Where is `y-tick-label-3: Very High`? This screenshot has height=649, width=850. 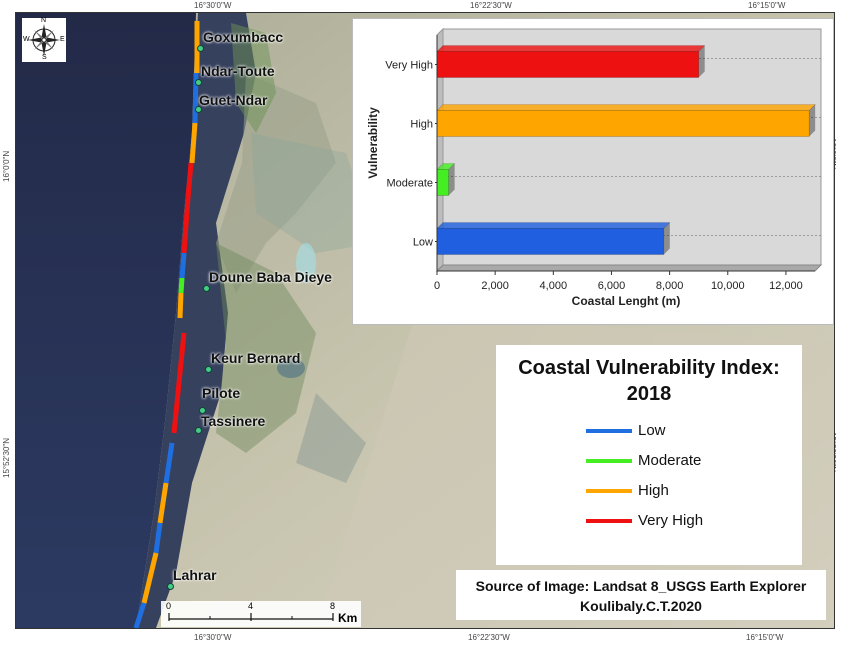
y-tick-label-3: Very High is located at coordinates (409, 66).